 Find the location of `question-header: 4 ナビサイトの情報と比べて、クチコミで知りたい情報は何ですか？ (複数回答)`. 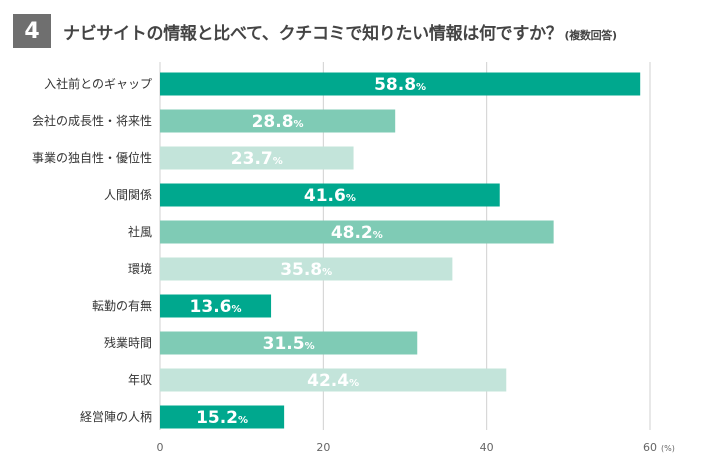

question-header: 4 ナビサイトの情報と比べて、クチコミで知りたい情報は何ですか？ (複数回答) is located at coordinates (315, 31).